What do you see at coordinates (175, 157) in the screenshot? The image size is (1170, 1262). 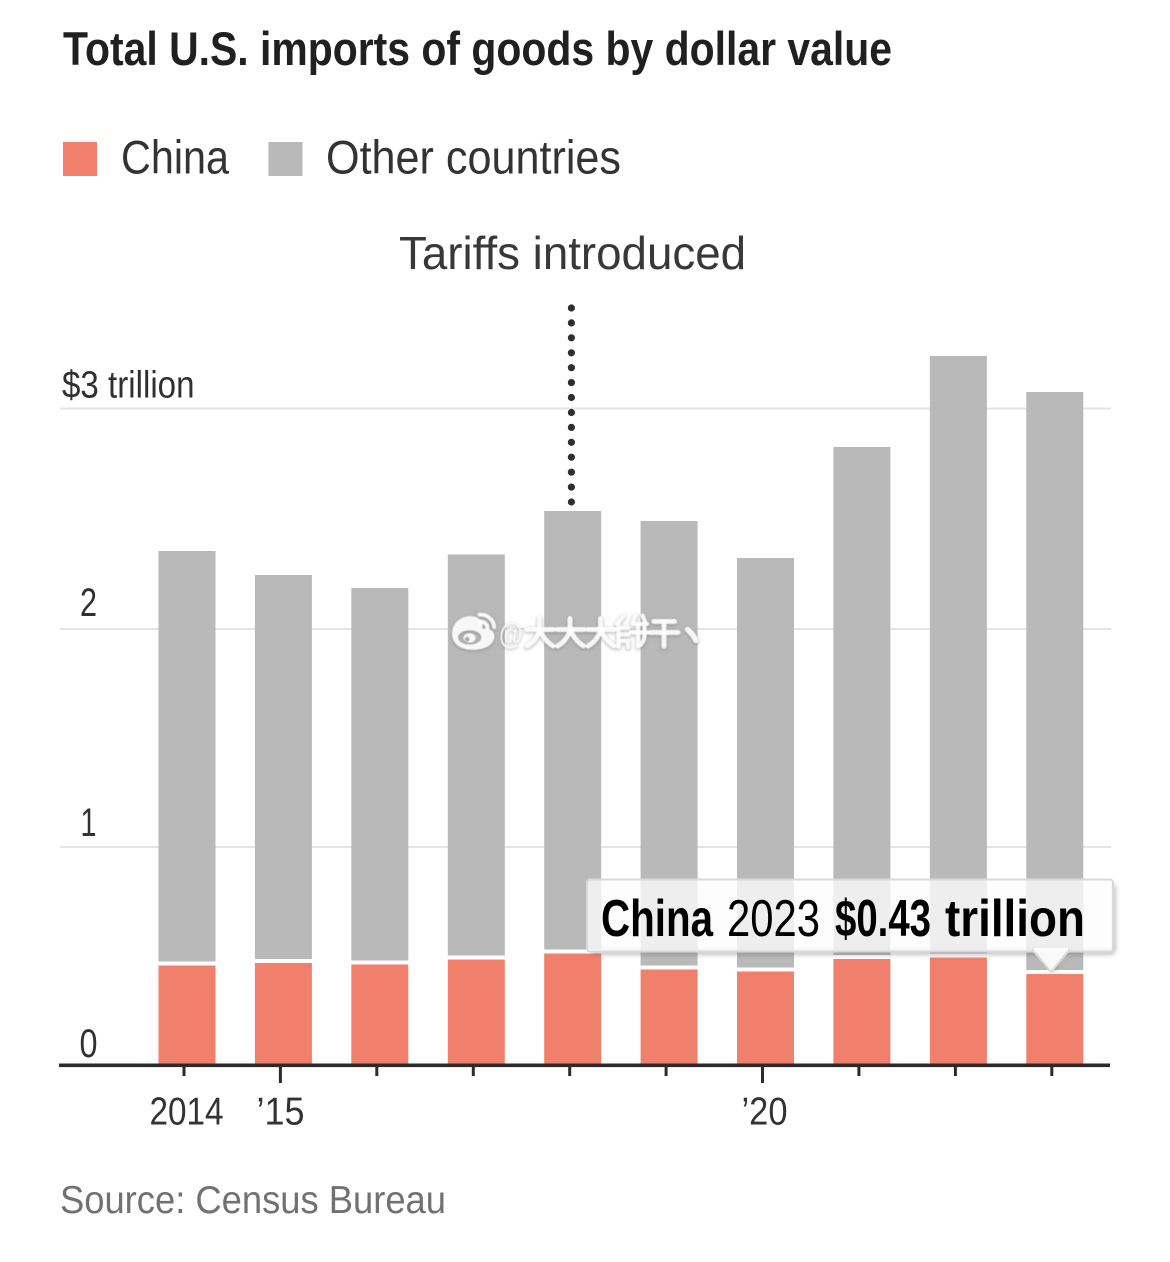 I see `svg-text: China` at bounding box center [175, 157].